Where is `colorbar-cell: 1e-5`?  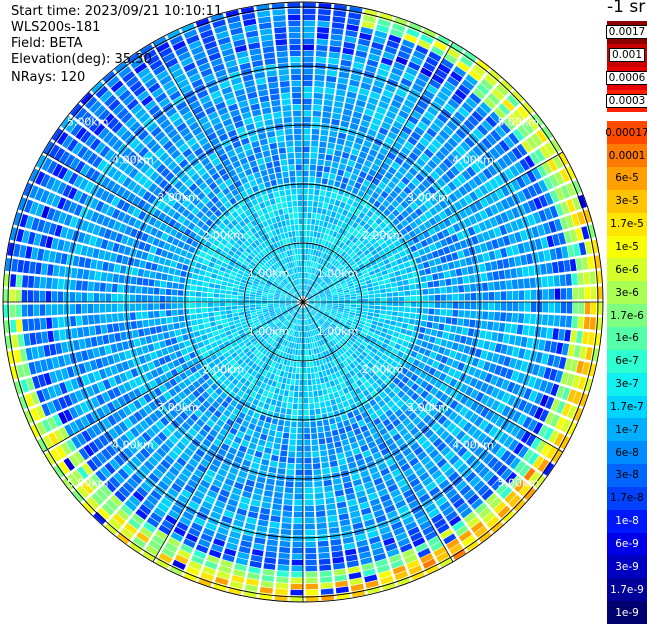 colorbar-cell: 1e-5 is located at coordinates (627, 247).